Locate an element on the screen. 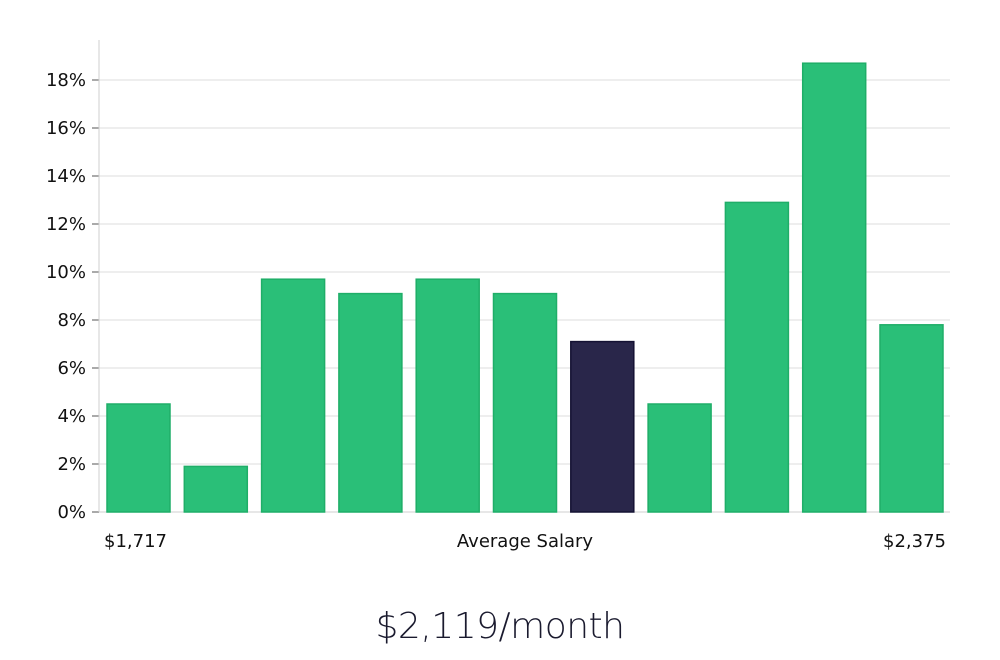  y-tick-label: 14% is located at coordinates (66, 176).